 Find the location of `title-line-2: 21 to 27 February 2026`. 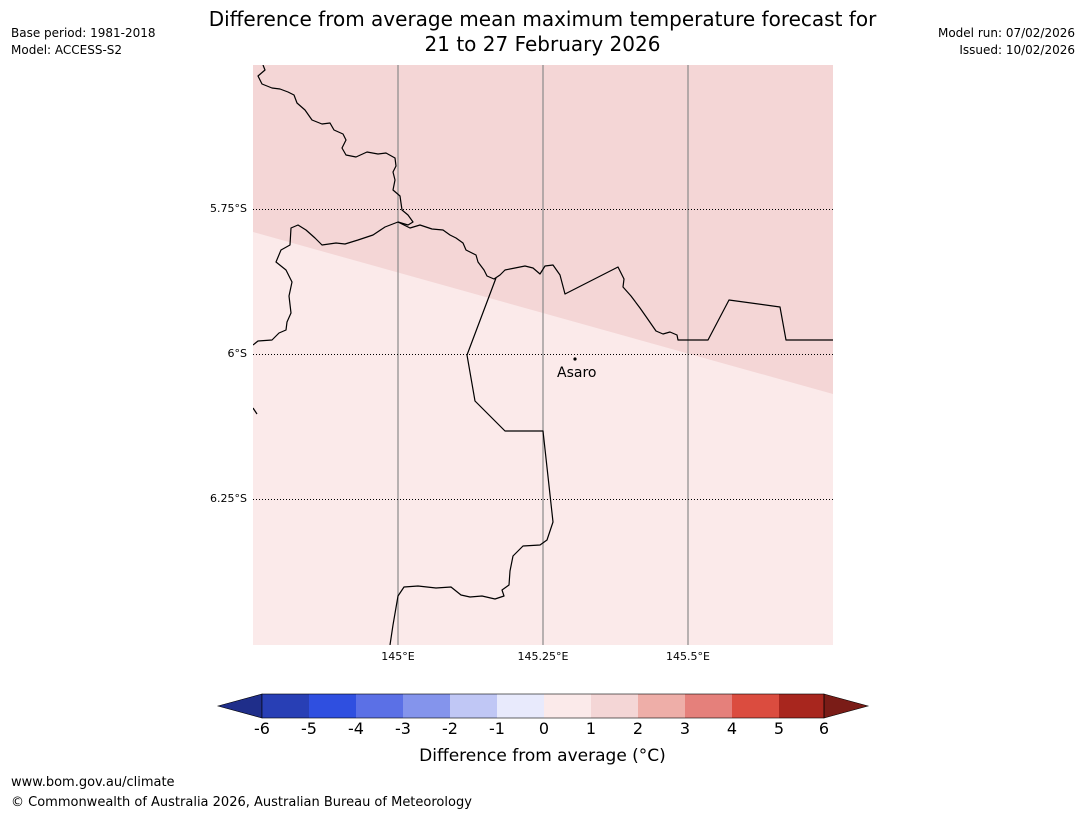

title-line-2: 21 to 27 February 2026 is located at coordinates (542, 44).